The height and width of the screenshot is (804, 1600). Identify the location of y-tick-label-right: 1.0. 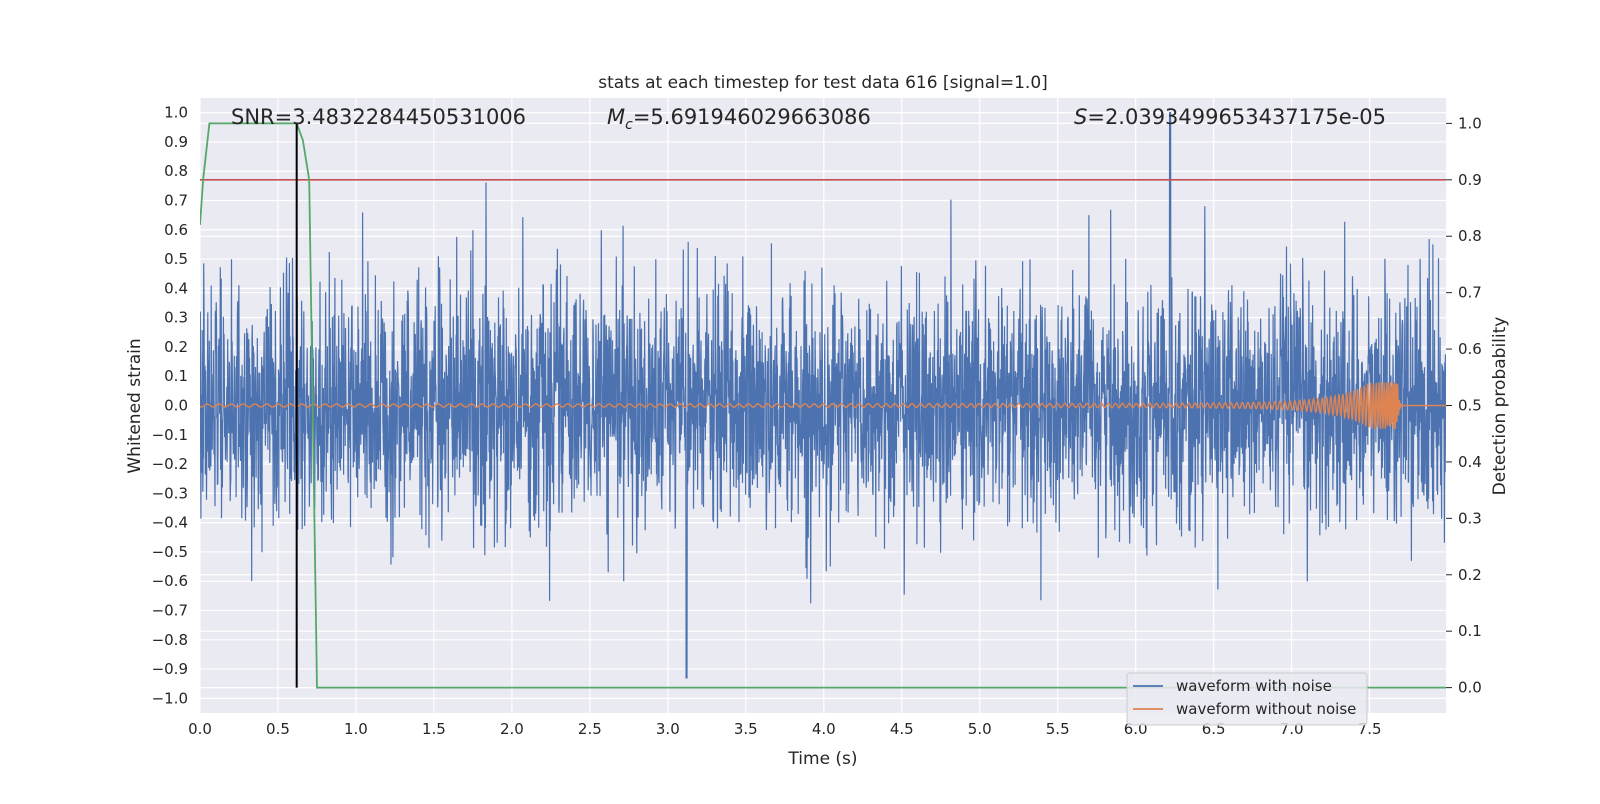
(1470, 123).